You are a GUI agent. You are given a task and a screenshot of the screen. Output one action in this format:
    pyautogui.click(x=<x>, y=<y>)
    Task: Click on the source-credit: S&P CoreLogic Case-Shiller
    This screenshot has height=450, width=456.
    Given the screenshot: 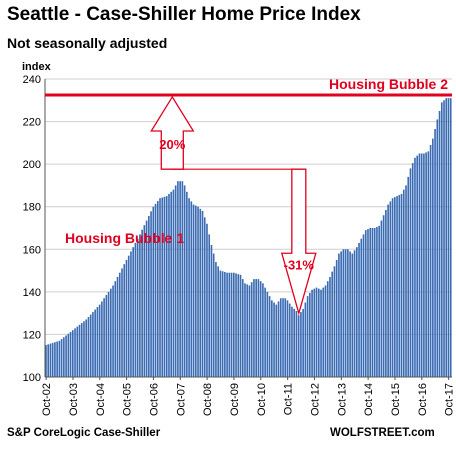 What is the action you would take?
    pyautogui.click(x=84, y=433)
    